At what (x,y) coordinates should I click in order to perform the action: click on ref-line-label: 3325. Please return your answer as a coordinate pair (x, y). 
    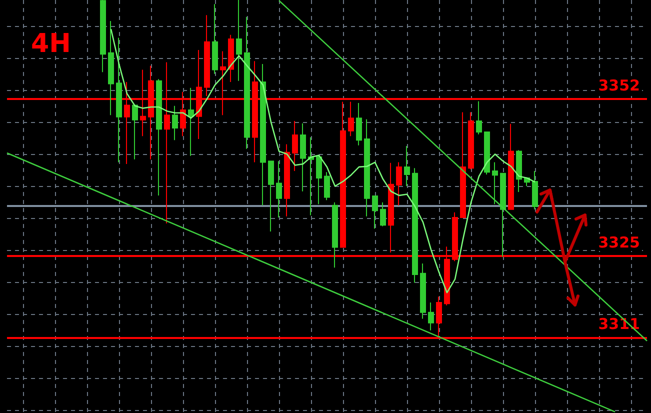
    Looking at the image, I should click on (619, 242).